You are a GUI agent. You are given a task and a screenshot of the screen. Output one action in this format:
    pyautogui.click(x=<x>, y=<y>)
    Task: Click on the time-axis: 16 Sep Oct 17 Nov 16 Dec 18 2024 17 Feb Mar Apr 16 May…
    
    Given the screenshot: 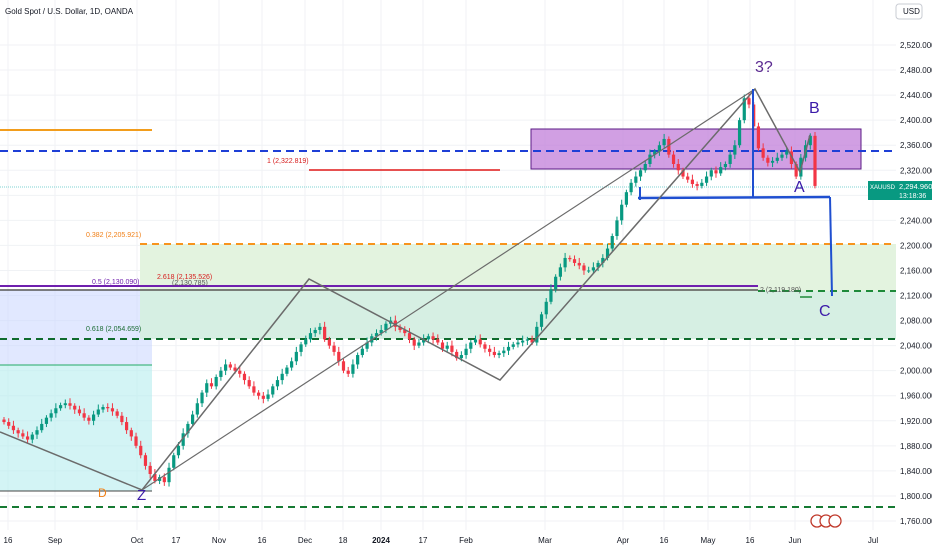 What is the action you would take?
    pyautogui.click(x=466, y=540)
    